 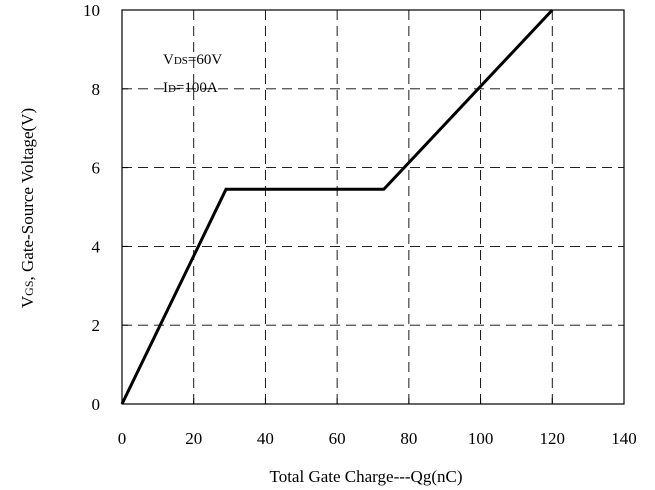 I want to click on y-tick-label: 2, so click(x=96, y=325).